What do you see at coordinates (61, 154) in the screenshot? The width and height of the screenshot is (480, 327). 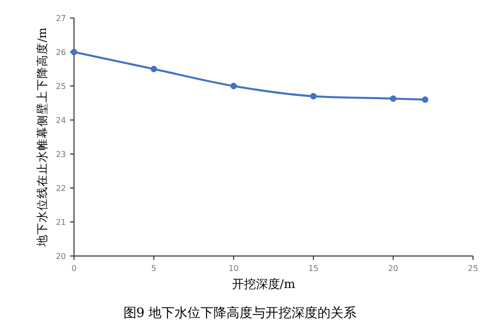 I see `y-tick-label: 23` at bounding box center [61, 154].